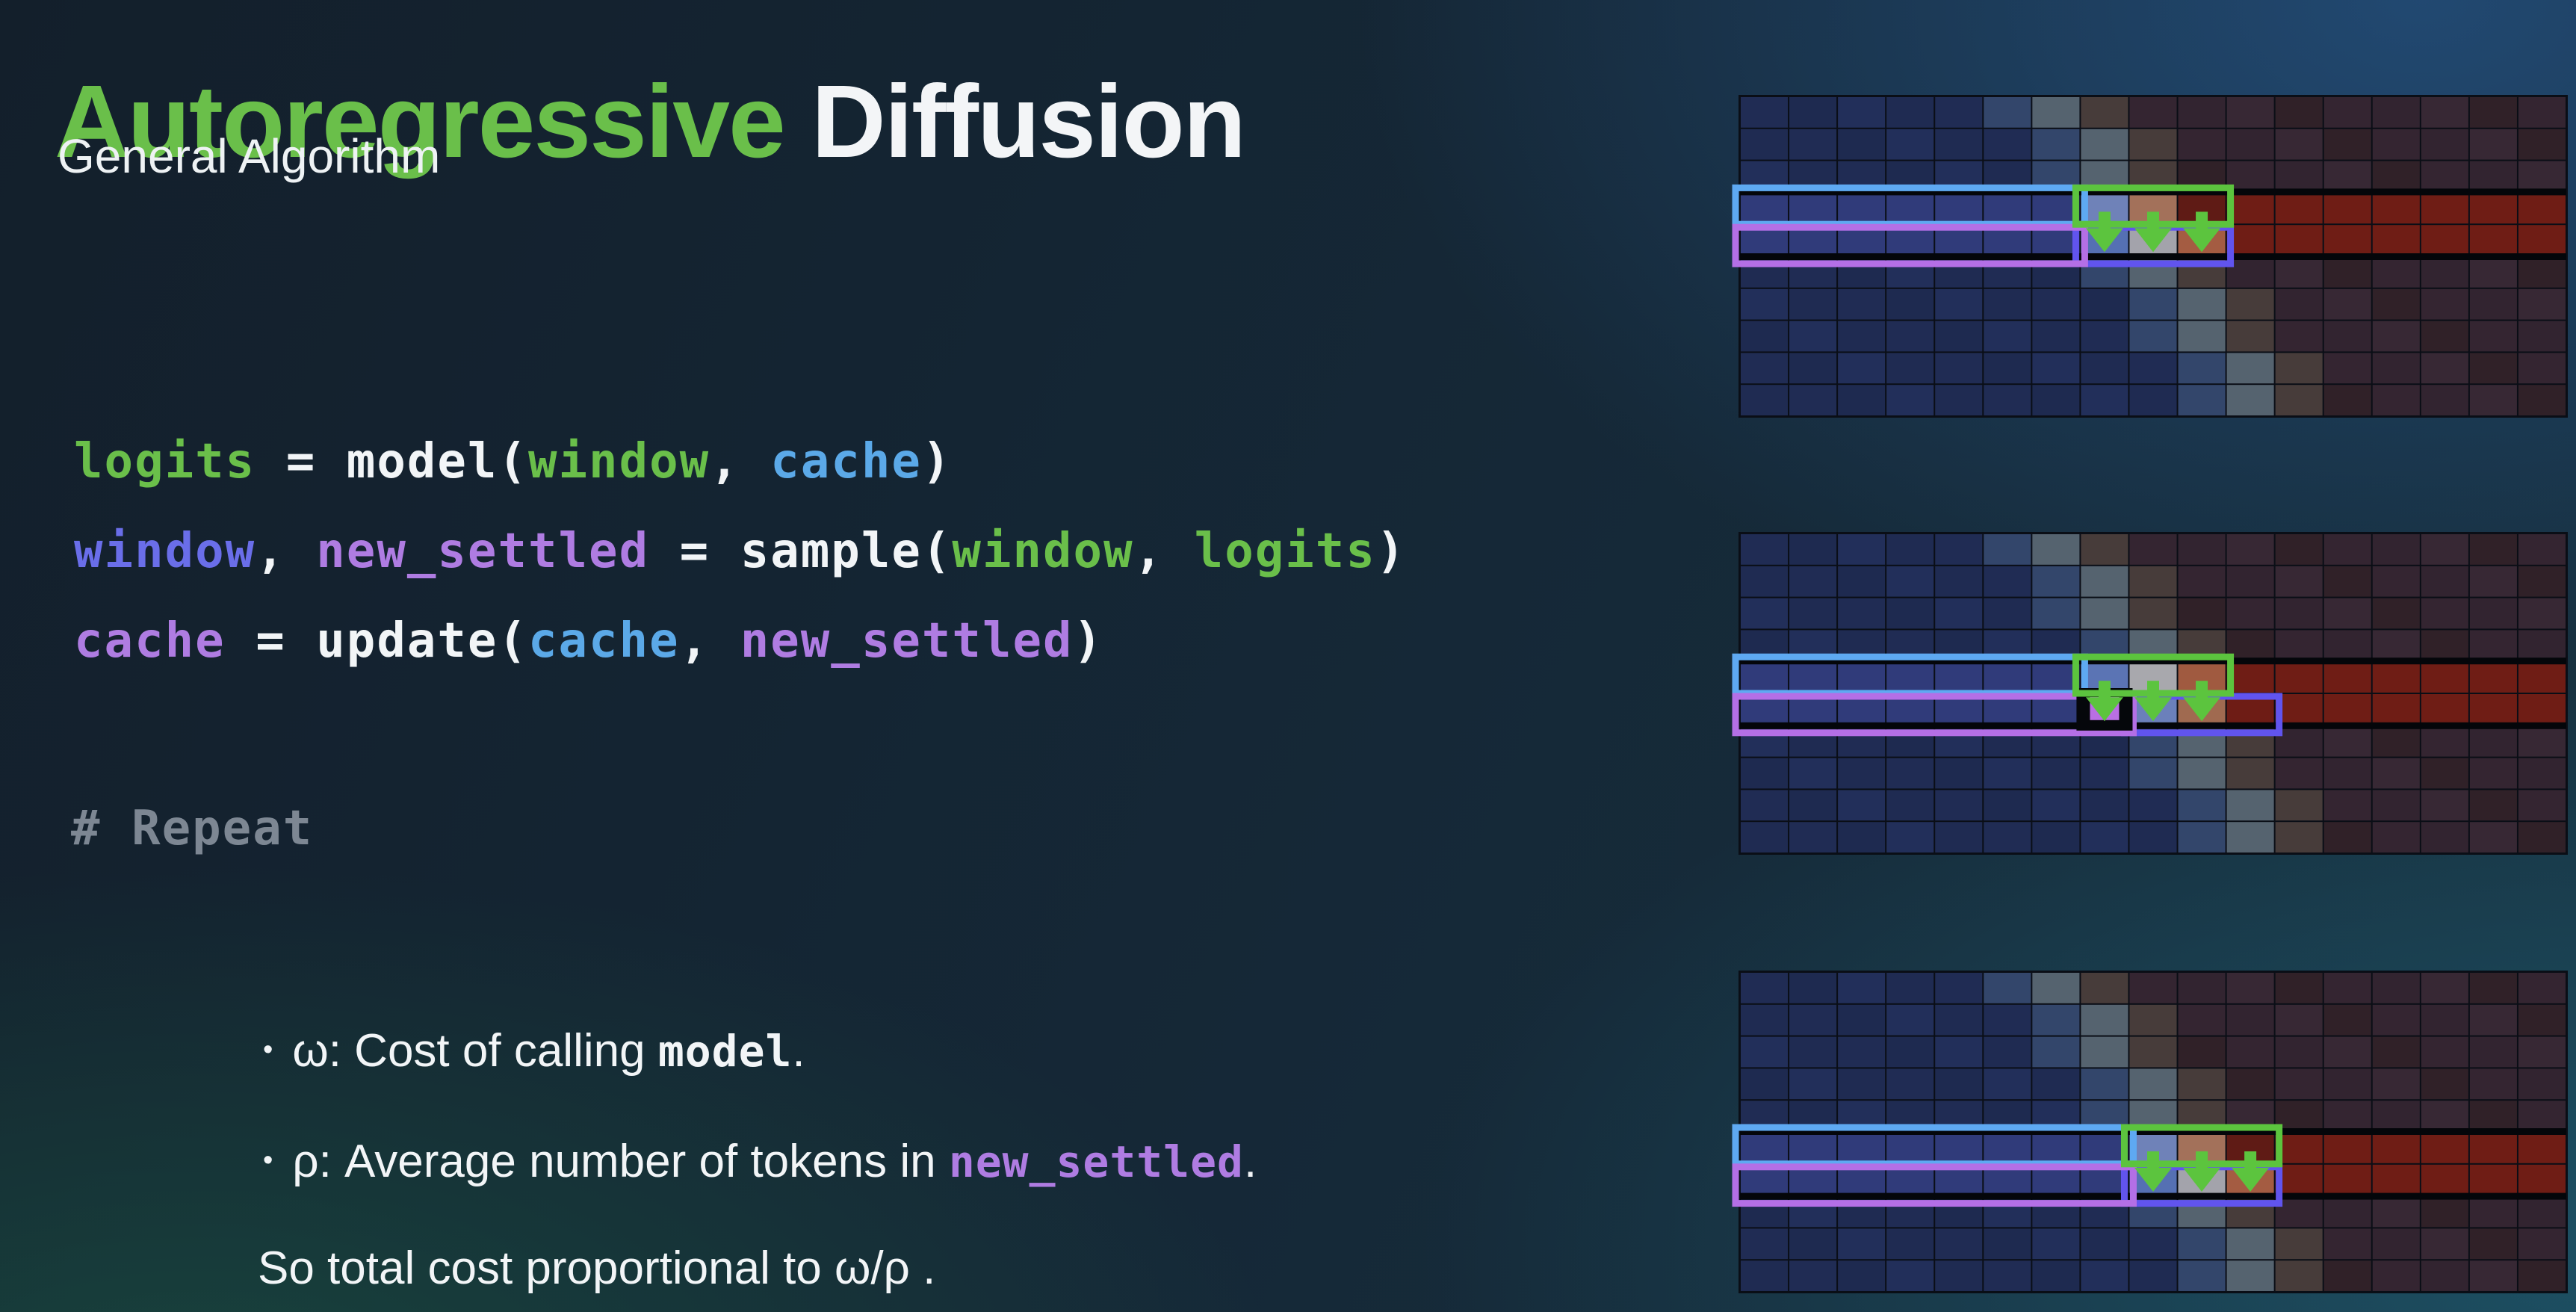 The width and height of the screenshot is (2576, 1312). Describe the element at coordinates (301, 461) in the screenshot. I see `code-token: =` at that location.